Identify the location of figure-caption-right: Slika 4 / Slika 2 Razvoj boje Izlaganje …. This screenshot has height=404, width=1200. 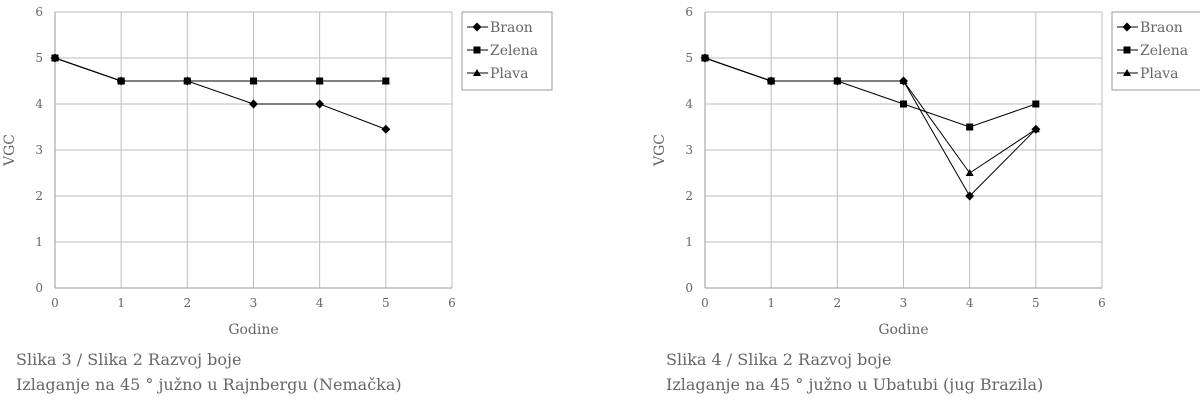
(854, 372).